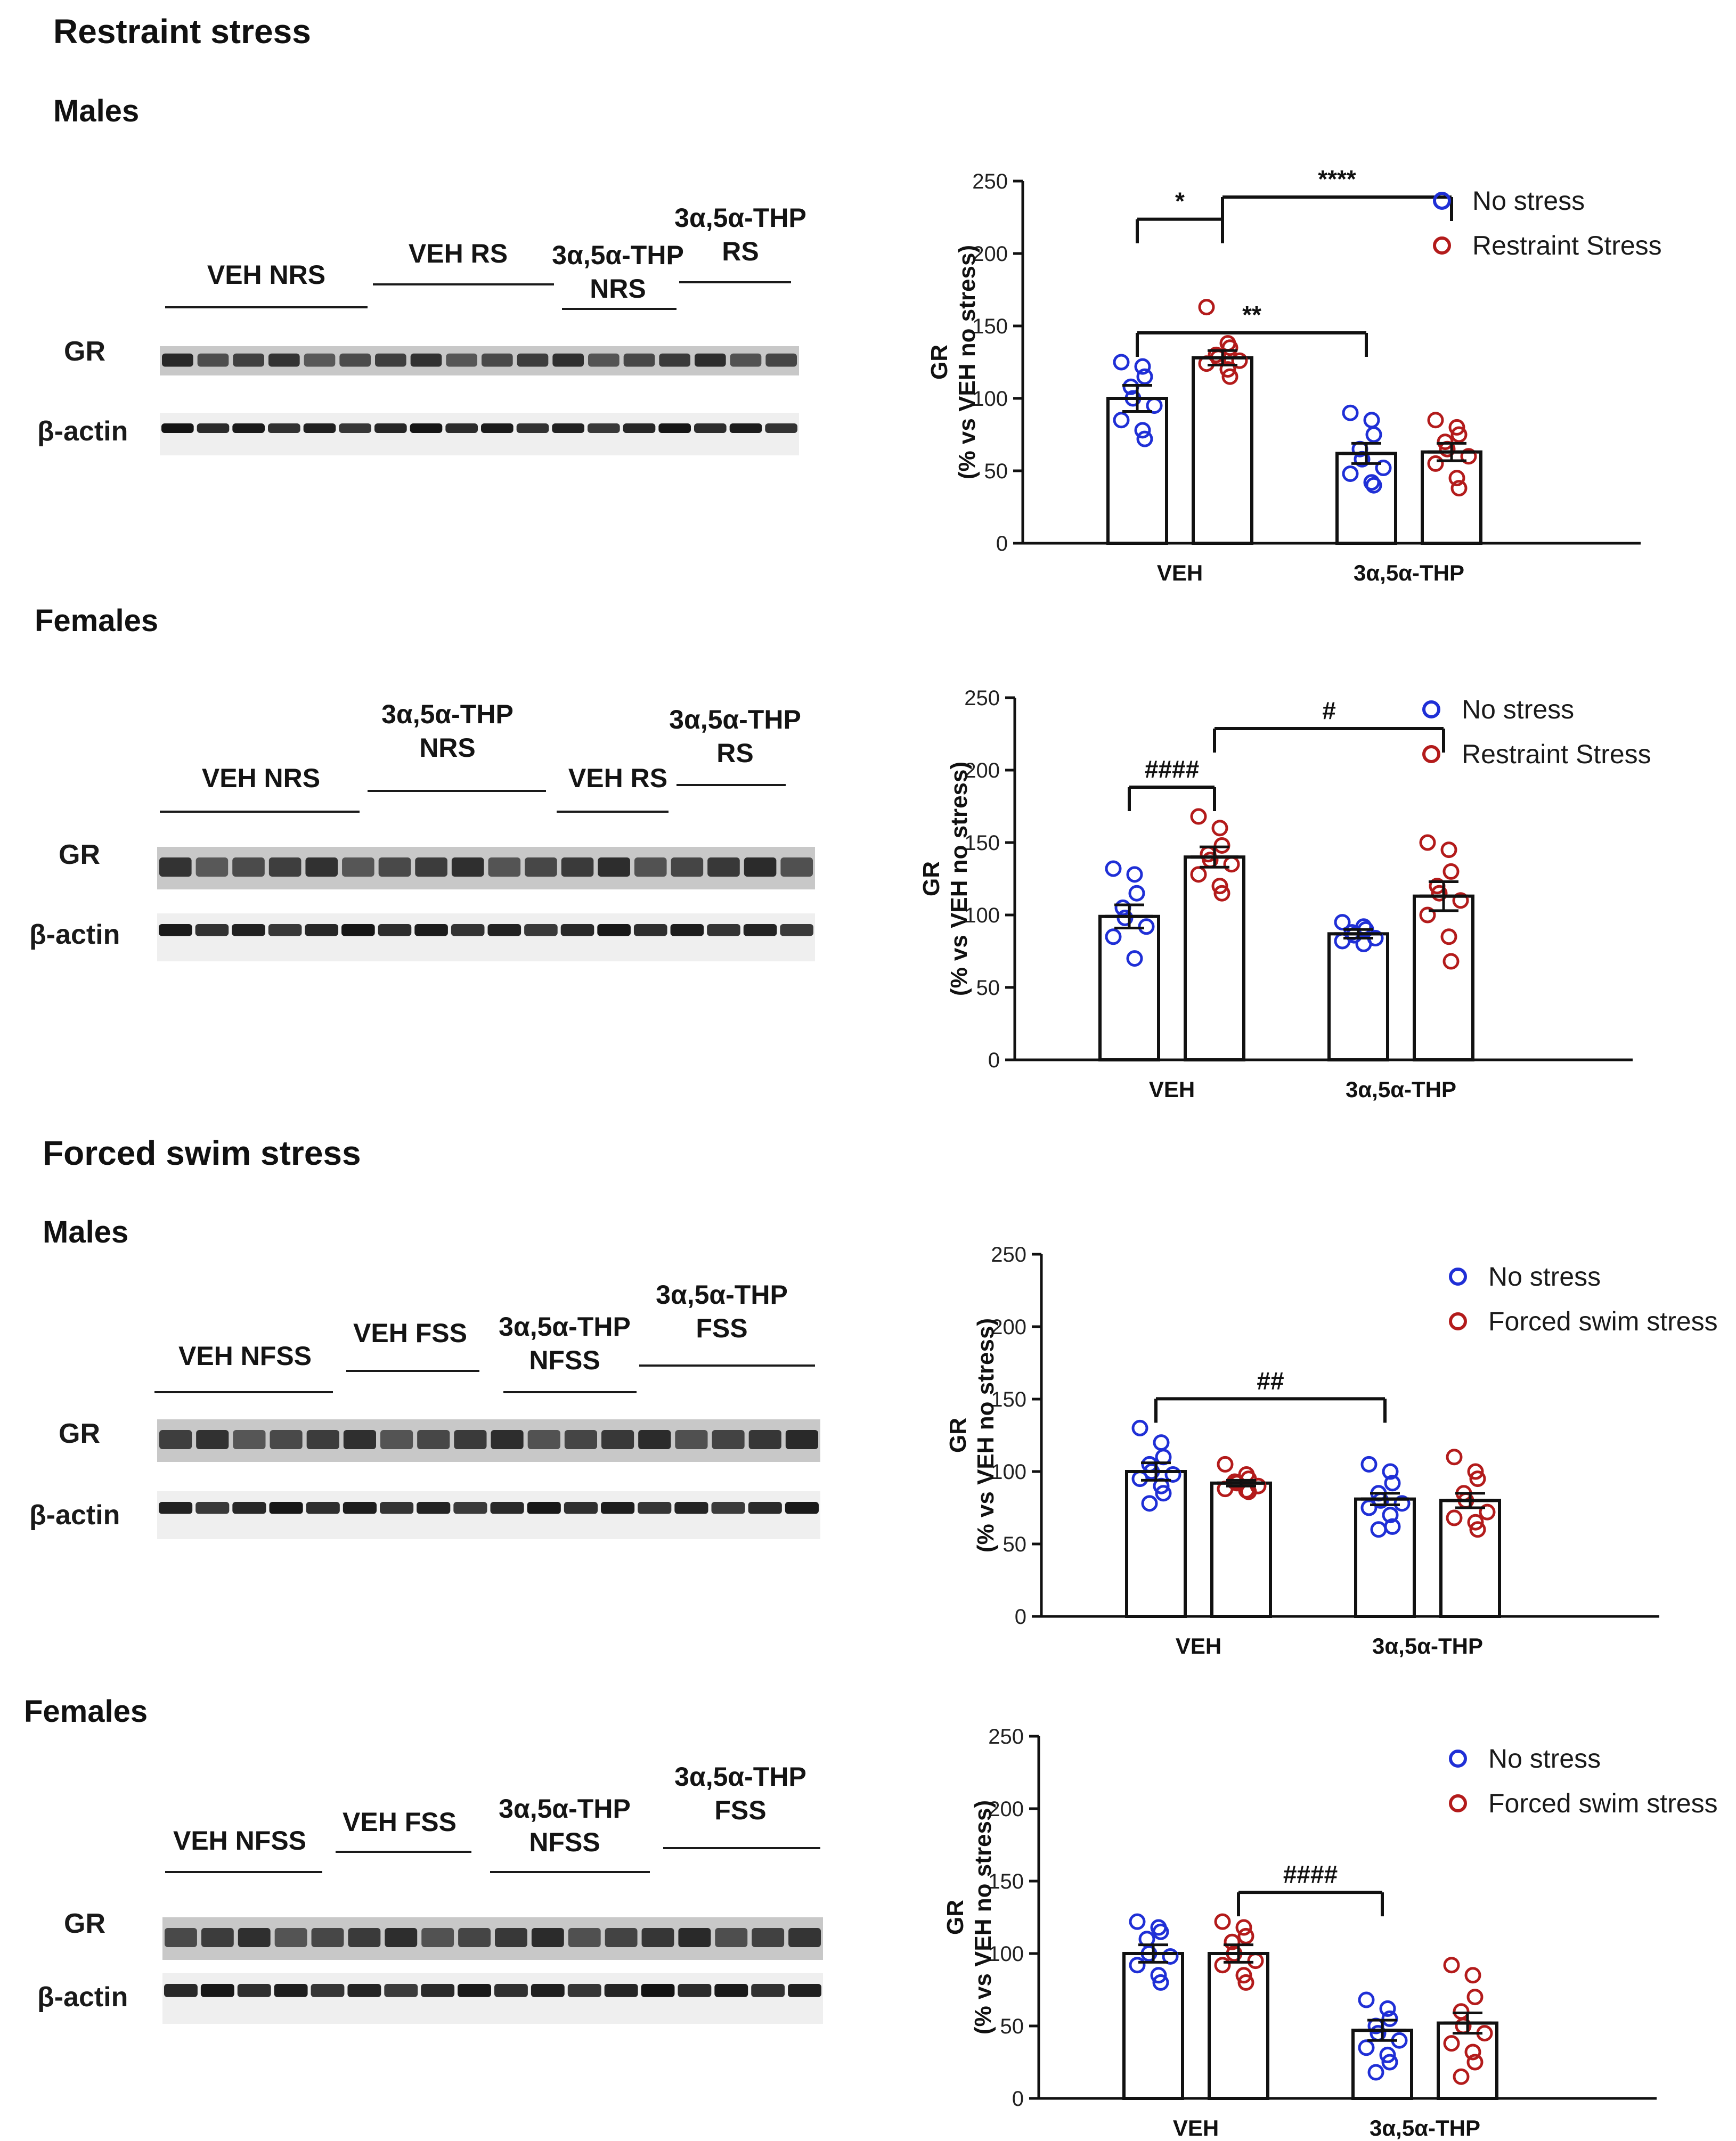 The height and width of the screenshot is (2141, 1736). Describe the element at coordinates (410, 1333) in the screenshot. I see `lane-group-label: VEH FSS` at that location.